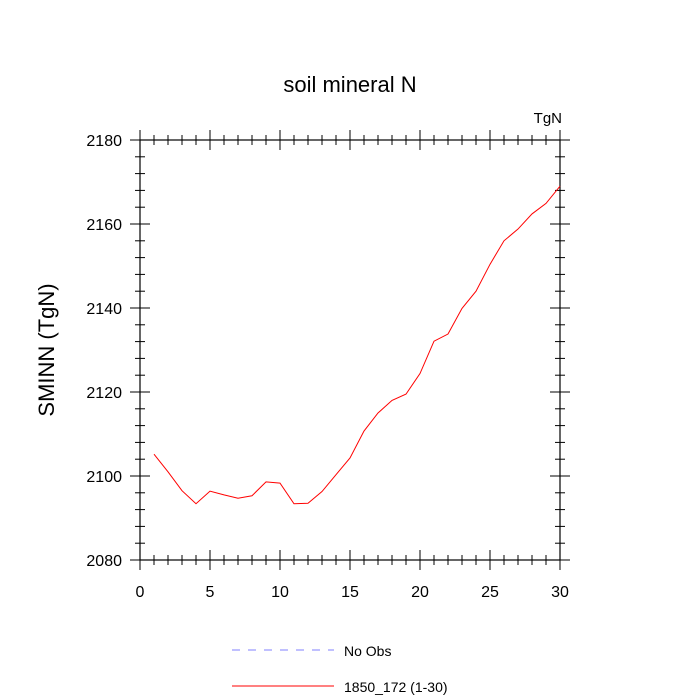 Image resolution: width=700 pixels, height=700 pixels. I want to click on y-tick-label: 2180, so click(104, 141).